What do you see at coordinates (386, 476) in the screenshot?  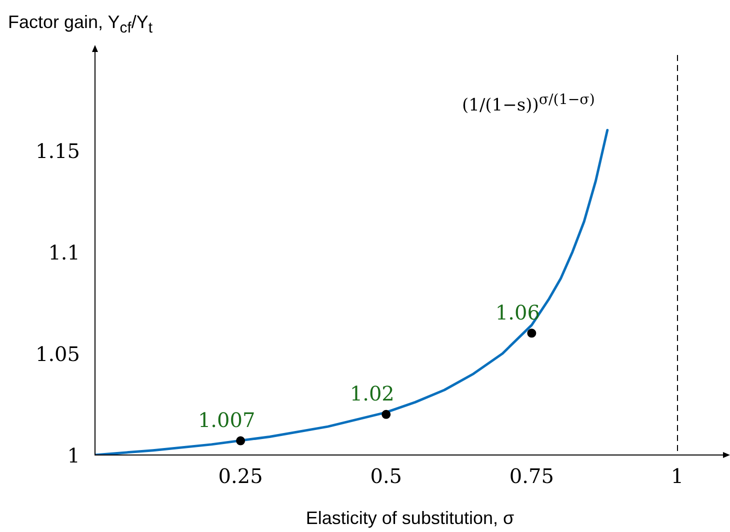 I see `x-tick-label: 0.5` at bounding box center [386, 476].